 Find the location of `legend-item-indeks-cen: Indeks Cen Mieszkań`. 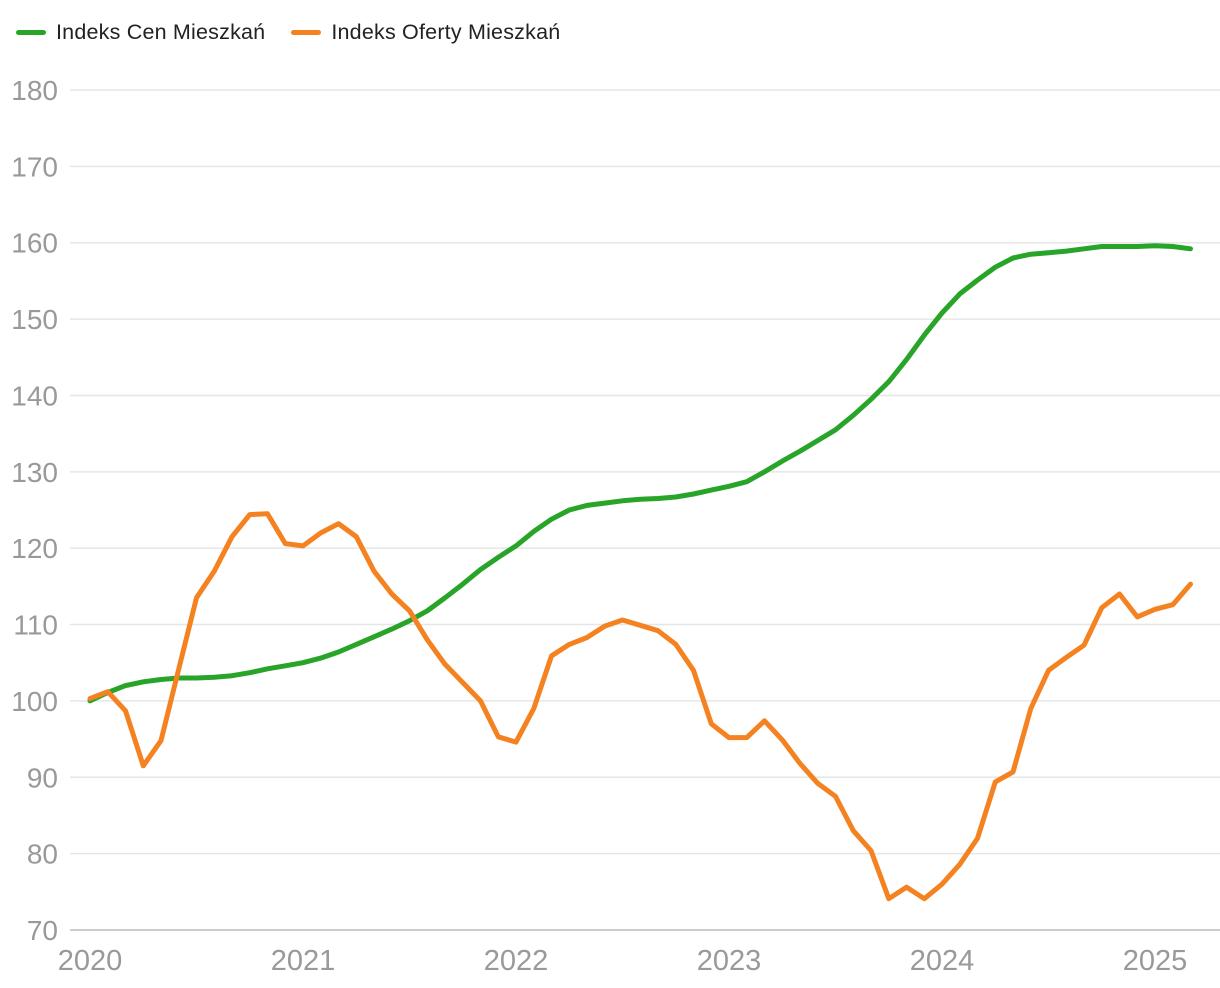

legend-item-indeks-cen: Indeks Cen Mieszkań is located at coordinates (140, 32).